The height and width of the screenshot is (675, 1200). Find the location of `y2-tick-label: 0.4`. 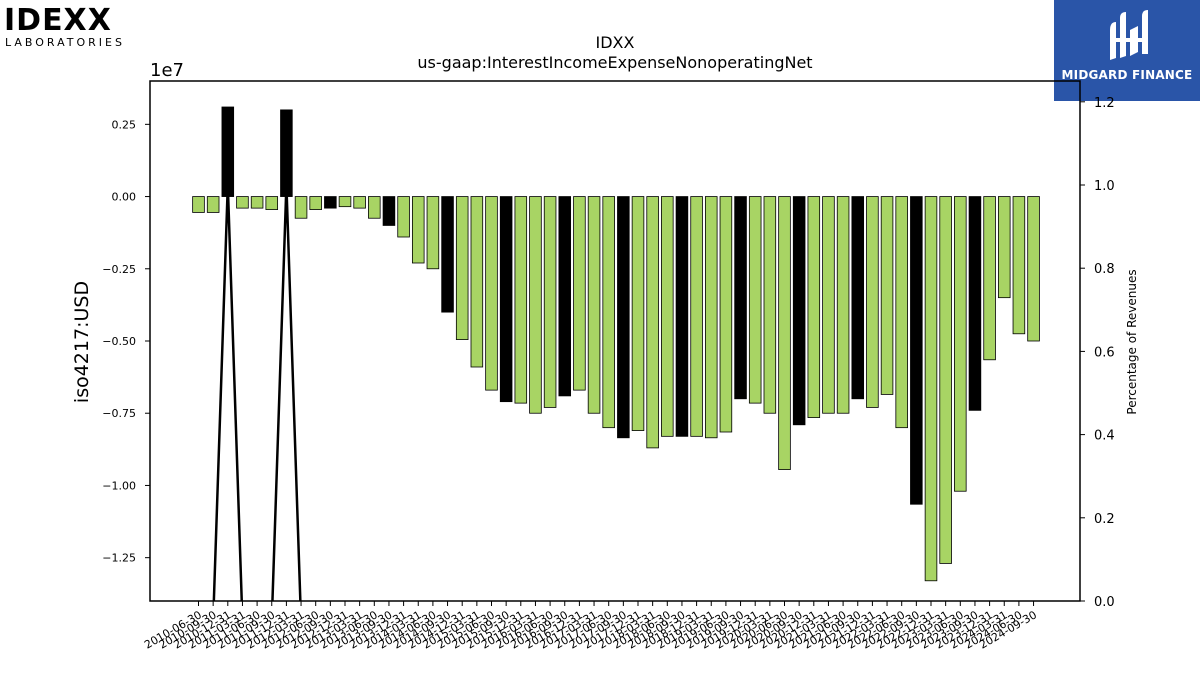

y2-tick-label: 0.4 is located at coordinates (1104, 436).